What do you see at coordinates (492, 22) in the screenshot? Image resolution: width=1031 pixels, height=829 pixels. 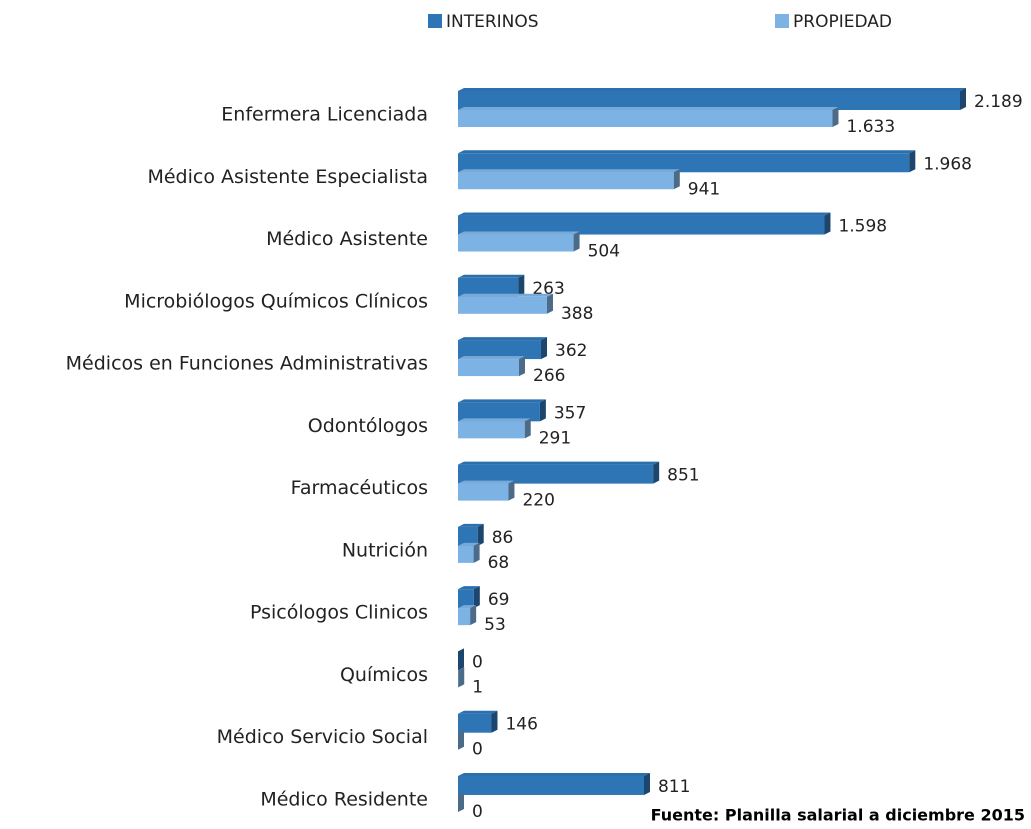 I see `legend-label: INTERINOS` at bounding box center [492, 22].